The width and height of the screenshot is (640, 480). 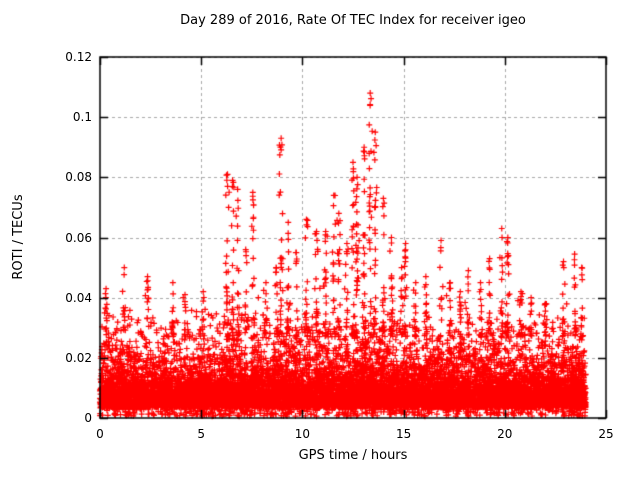 What do you see at coordinates (78, 297) in the screenshot?
I see `y-tick-label: 0.04` at bounding box center [78, 297].